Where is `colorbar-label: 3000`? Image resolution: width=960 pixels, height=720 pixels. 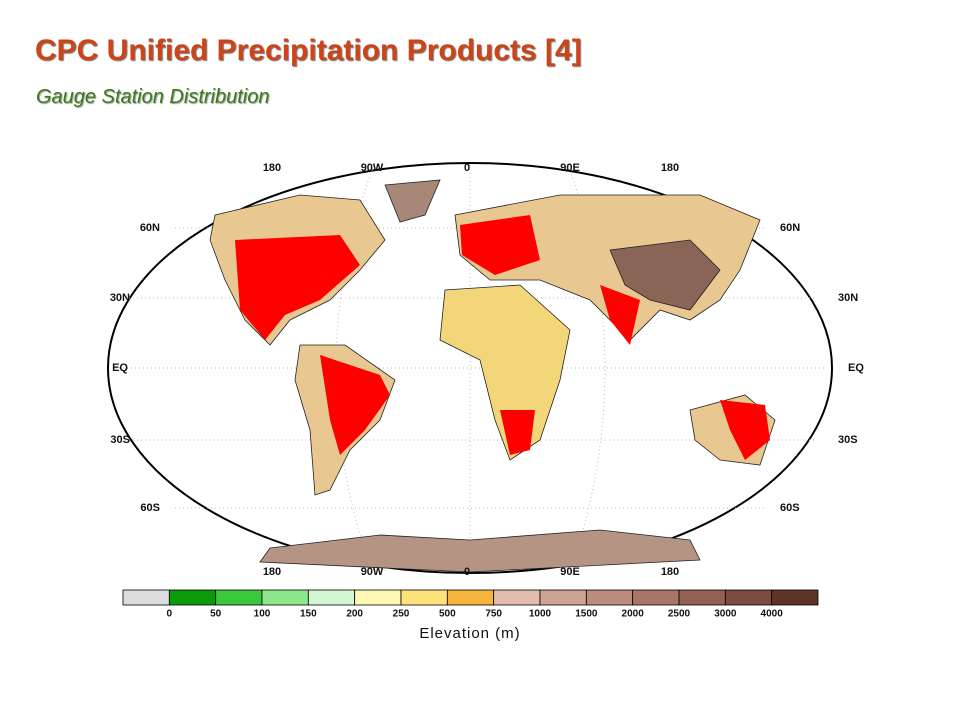
colorbar-label: 3000 is located at coordinates (725, 614).